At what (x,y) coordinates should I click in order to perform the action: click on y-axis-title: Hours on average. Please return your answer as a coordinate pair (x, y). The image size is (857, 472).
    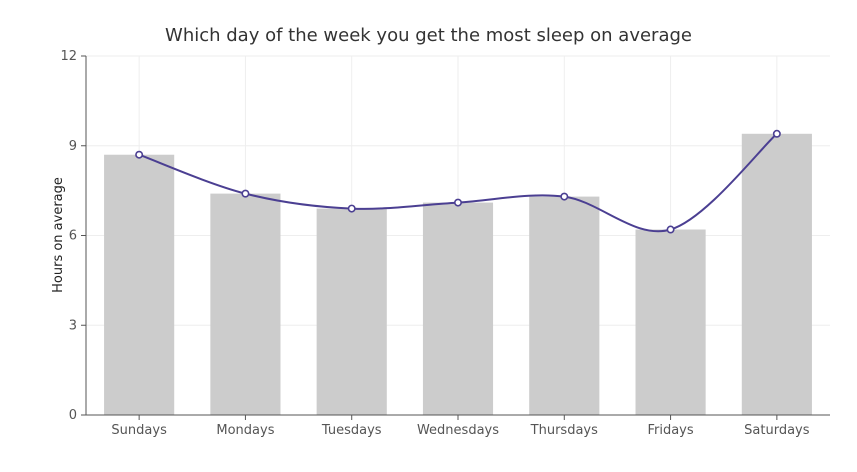
    Looking at the image, I should click on (58, 235).